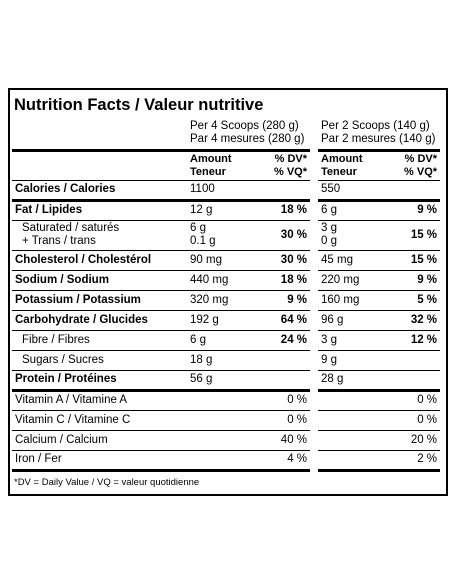 This screenshot has width=452, height=584. I want to click on amount-cell: 192 g, so click(221, 320).